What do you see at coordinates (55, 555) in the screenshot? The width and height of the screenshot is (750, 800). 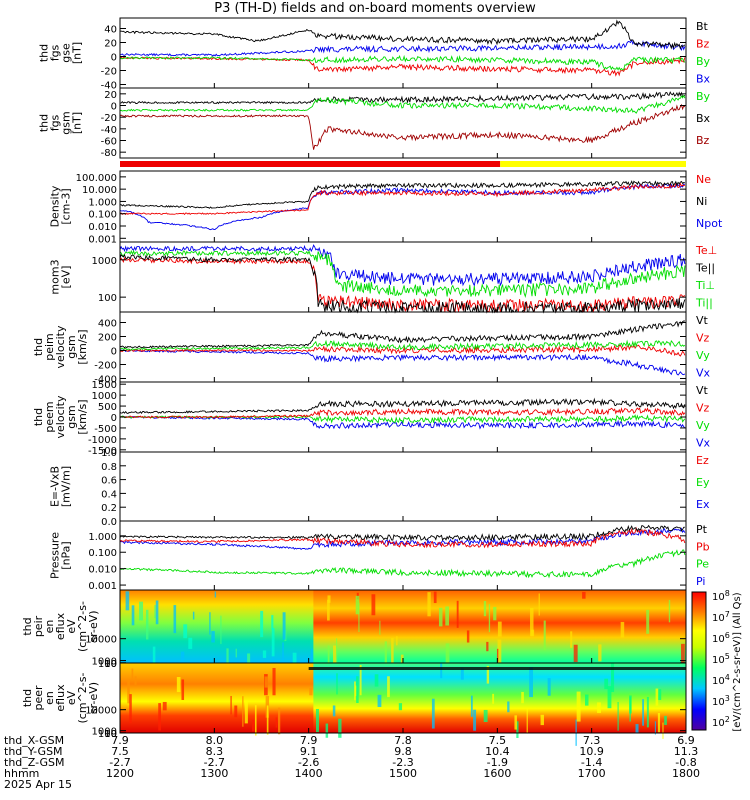 I see `pressure-ylabel: Pressure` at bounding box center [55, 555].